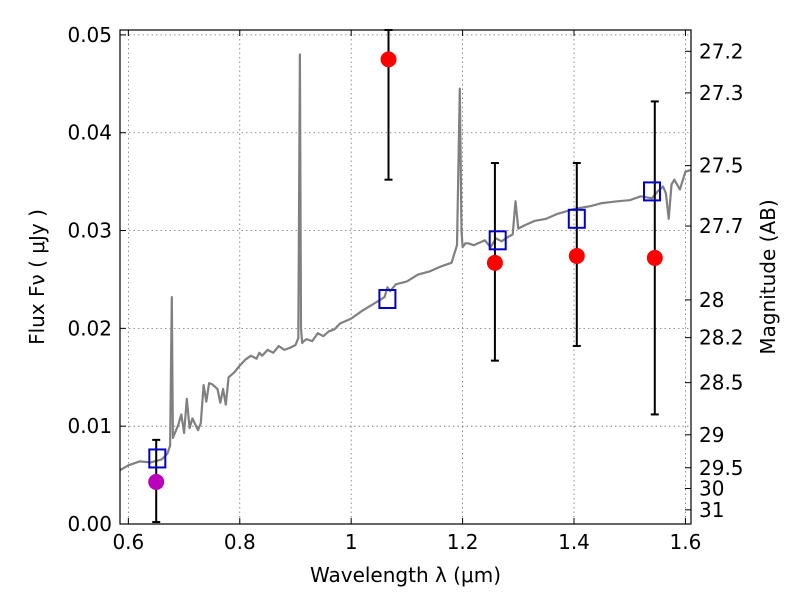 The width and height of the screenshot is (800, 600). Describe the element at coordinates (721, 166) in the screenshot. I see `y2-tick-label: 27.5` at that location.